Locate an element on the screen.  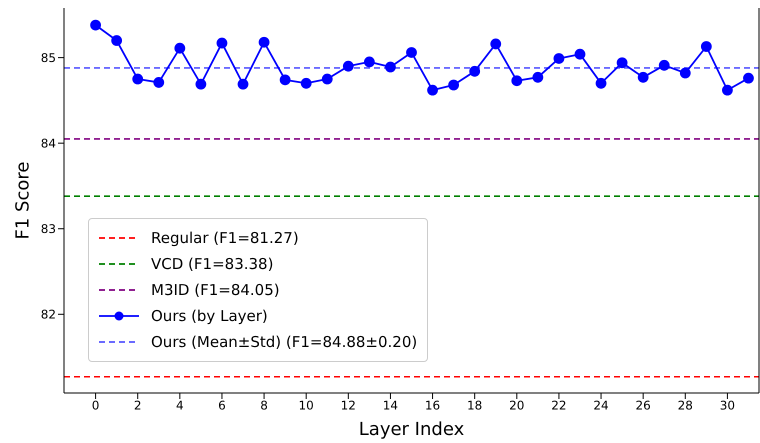
legend-label: Regular (F1=81.27) is located at coordinates (225, 238).